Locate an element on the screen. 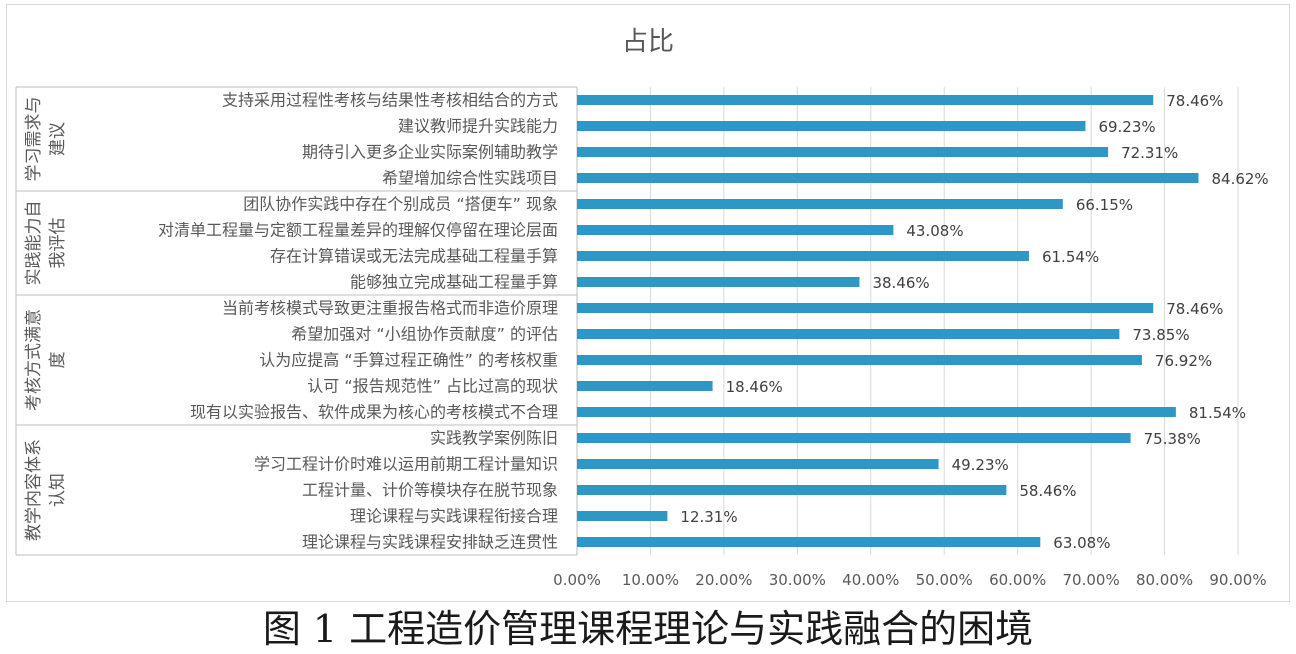 The width and height of the screenshot is (1296, 654). category-label: 工程计量、计价等模块存在脱节现象 is located at coordinates (430, 490).